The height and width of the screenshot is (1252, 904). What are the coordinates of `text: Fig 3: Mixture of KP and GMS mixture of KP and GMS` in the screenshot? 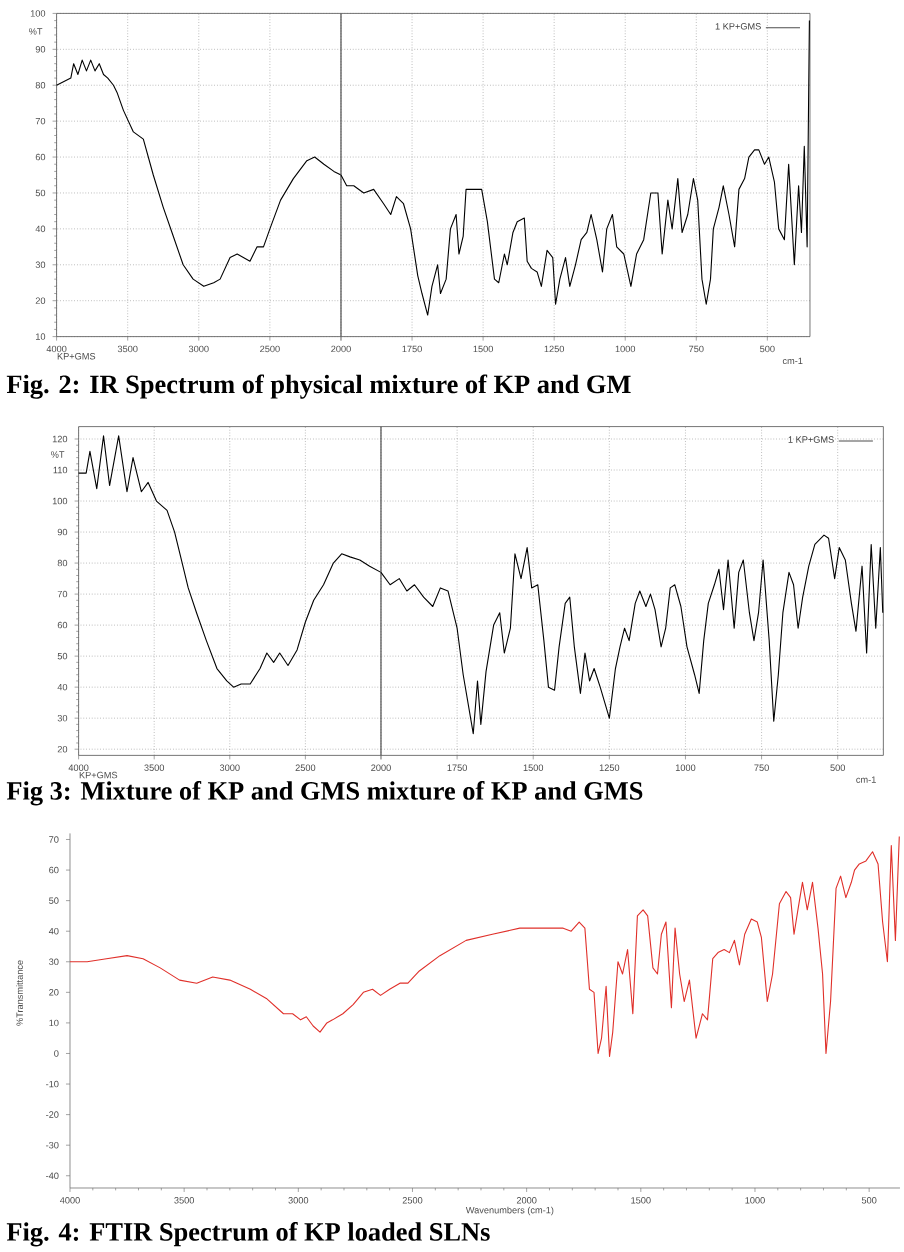 It's located at (324, 793).